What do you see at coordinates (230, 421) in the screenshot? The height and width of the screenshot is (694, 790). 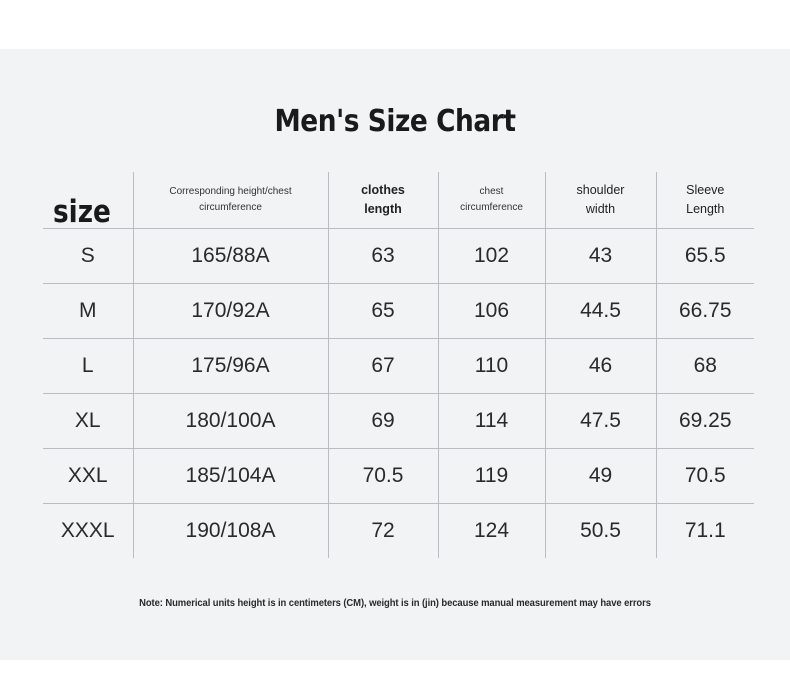 I see `cell-height-chest: 180/100A` at bounding box center [230, 421].